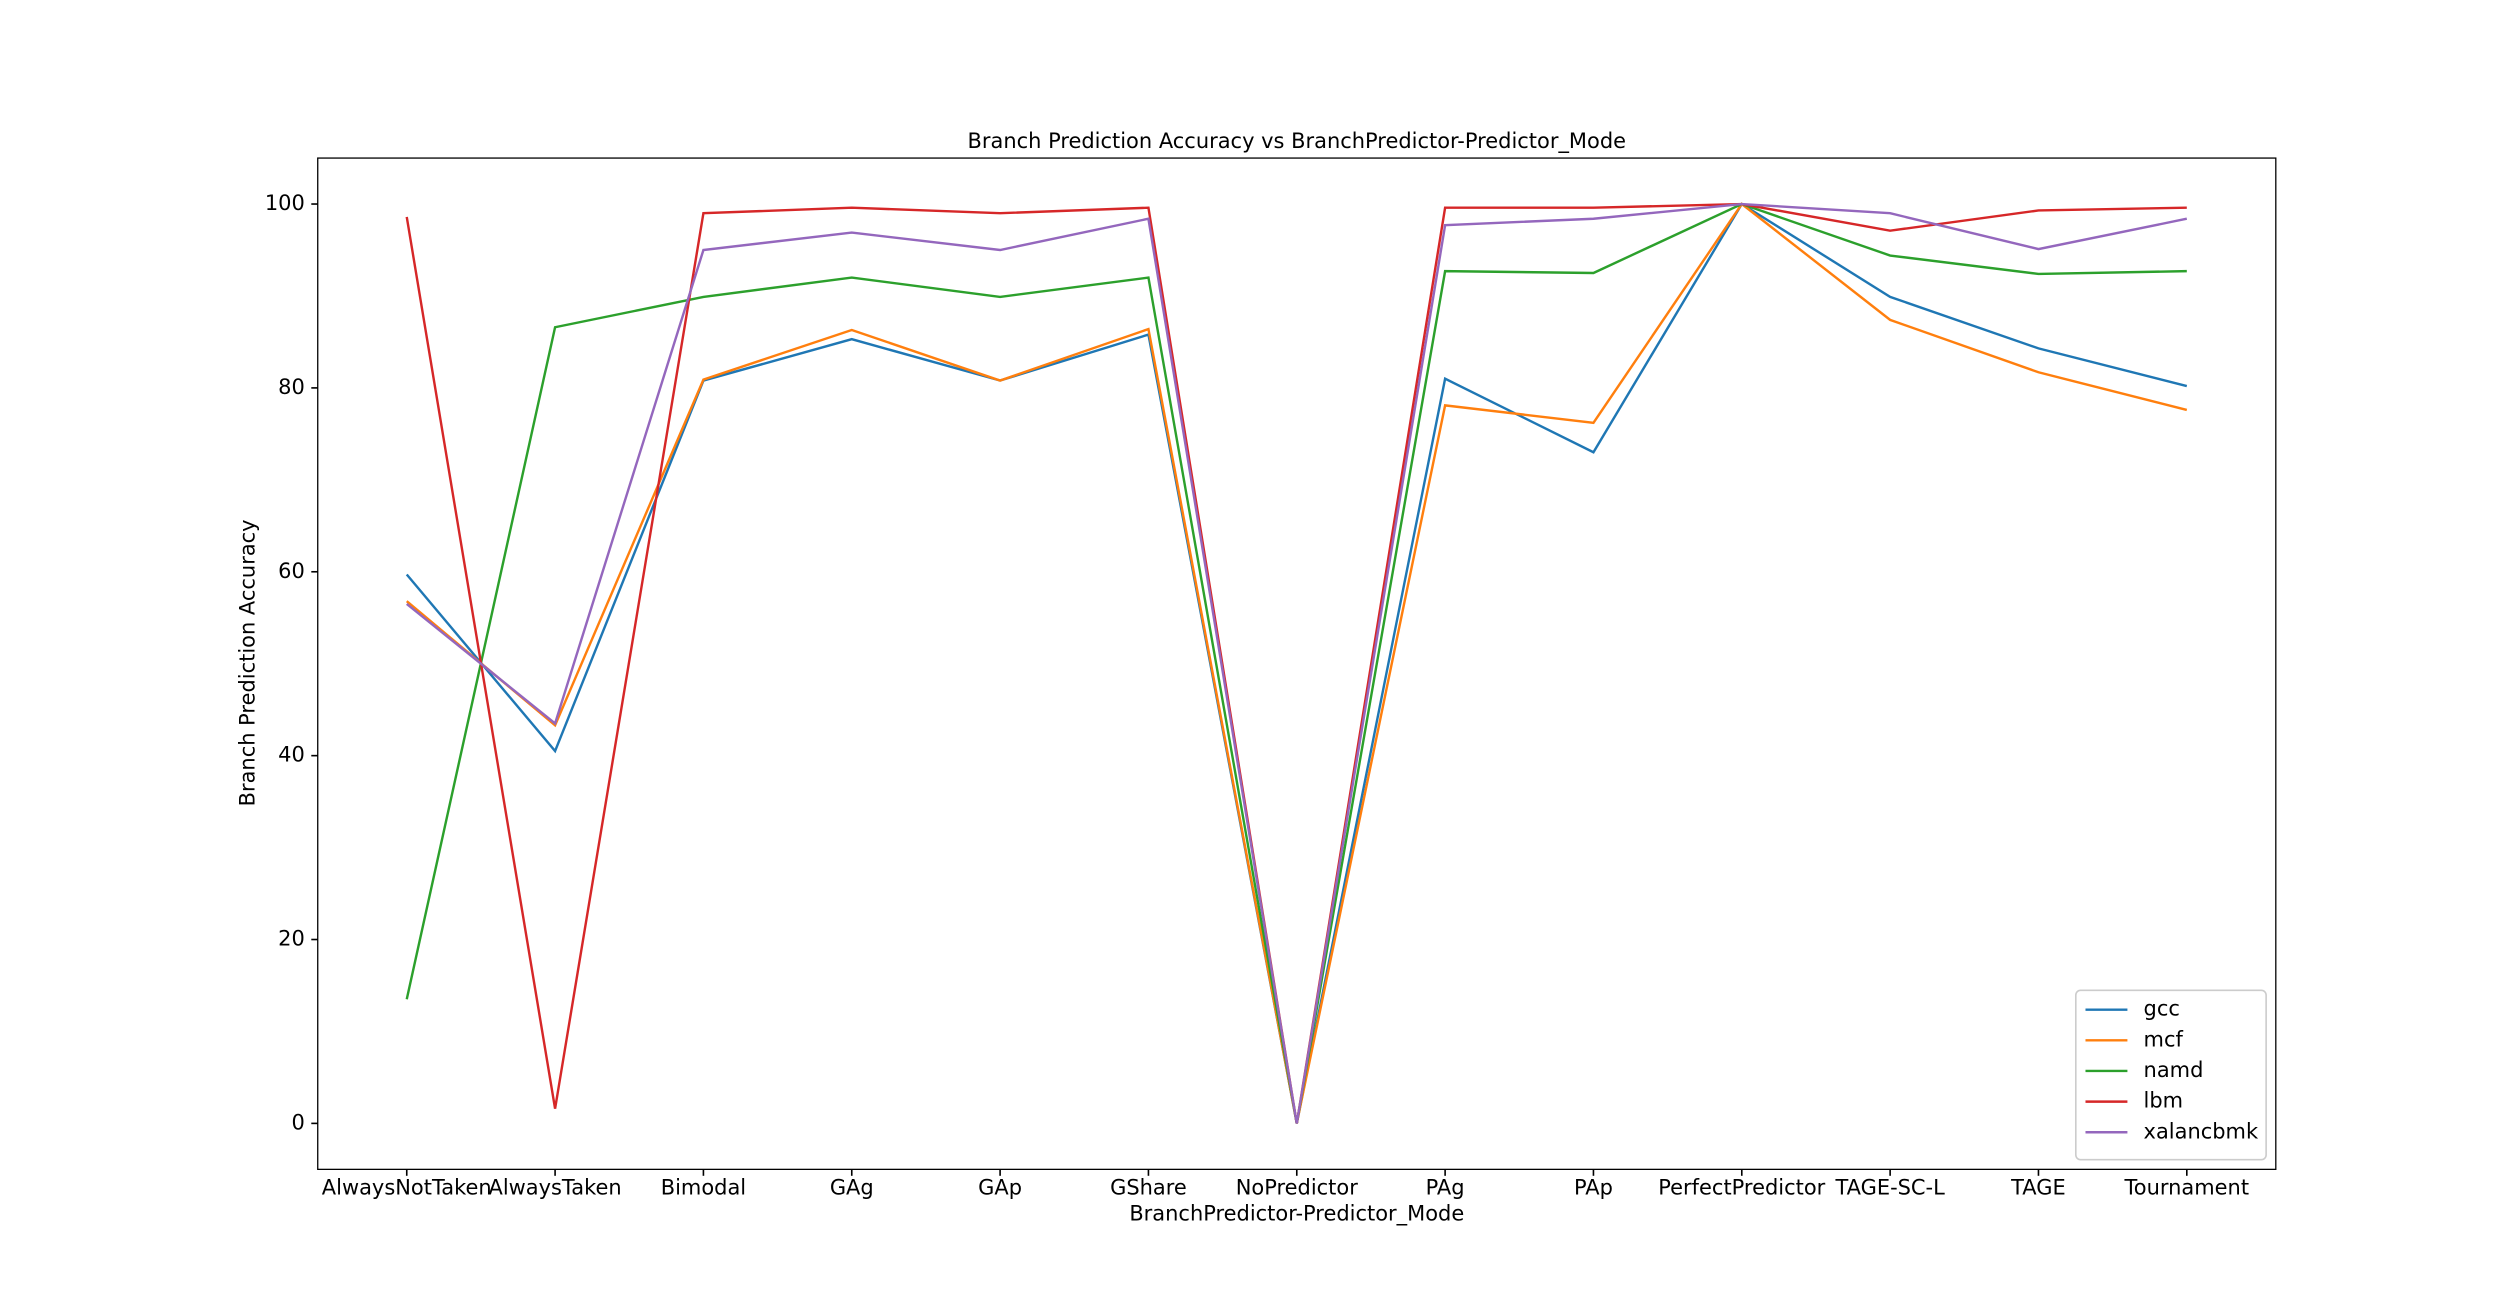 The height and width of the screenshot is (1300, 2500). Describe the element at coordinates (1741, 1188) in the screenshot. I see `x-tick-label: PerfectPredictor` at that location.